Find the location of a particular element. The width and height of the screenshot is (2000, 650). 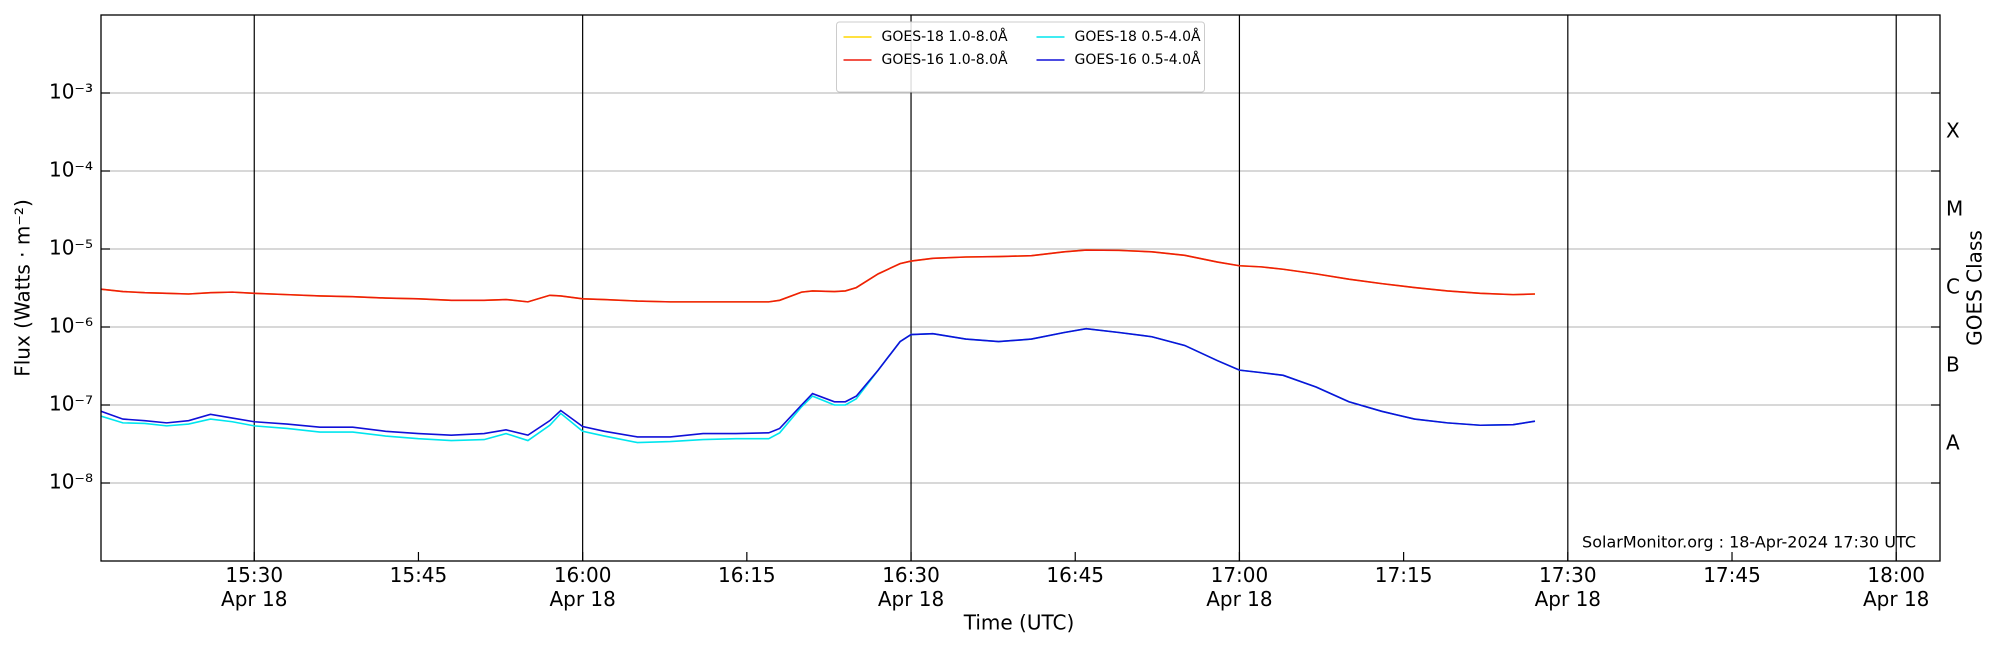

x-tick-label: 17:00 Apr 18 is located at coordinates (1239, 587).